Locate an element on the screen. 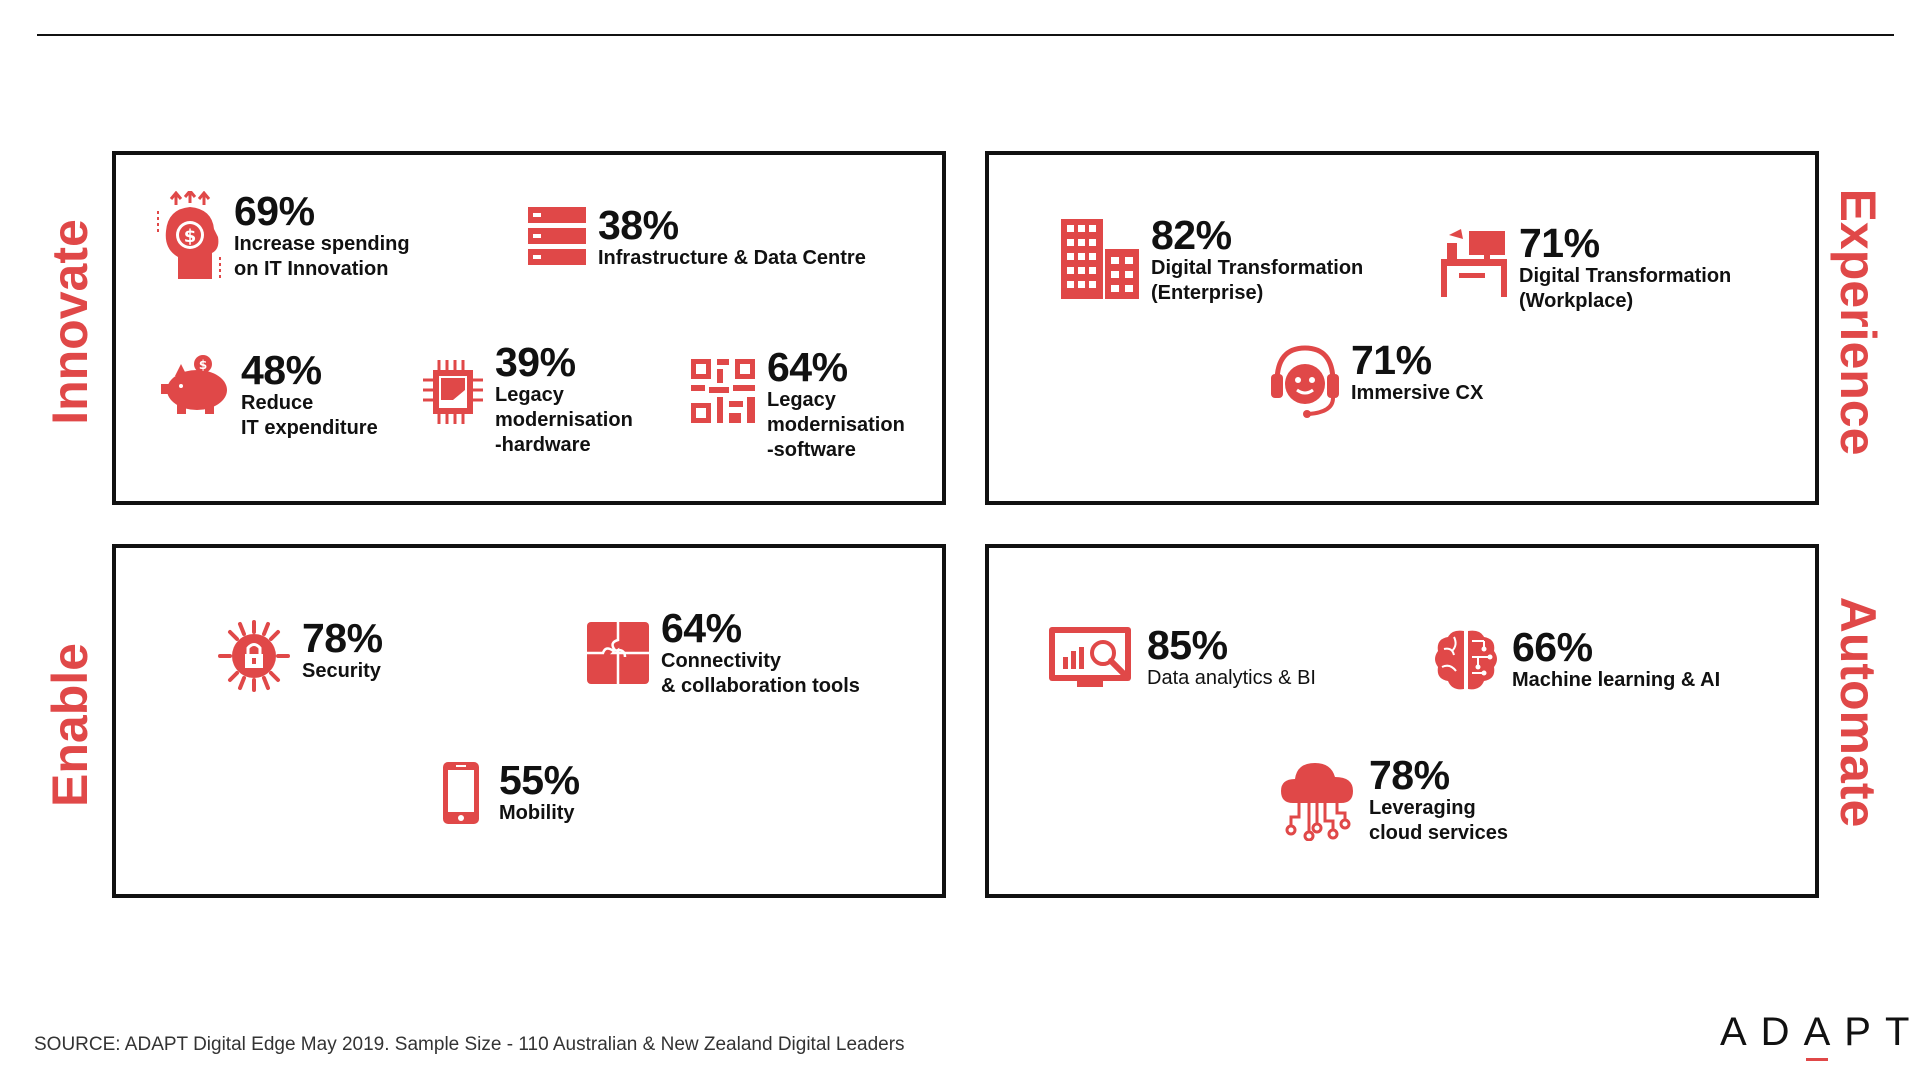 The image size is (1920, 1080). innovate-heading: Innovate is located at coordinates (70, 322).